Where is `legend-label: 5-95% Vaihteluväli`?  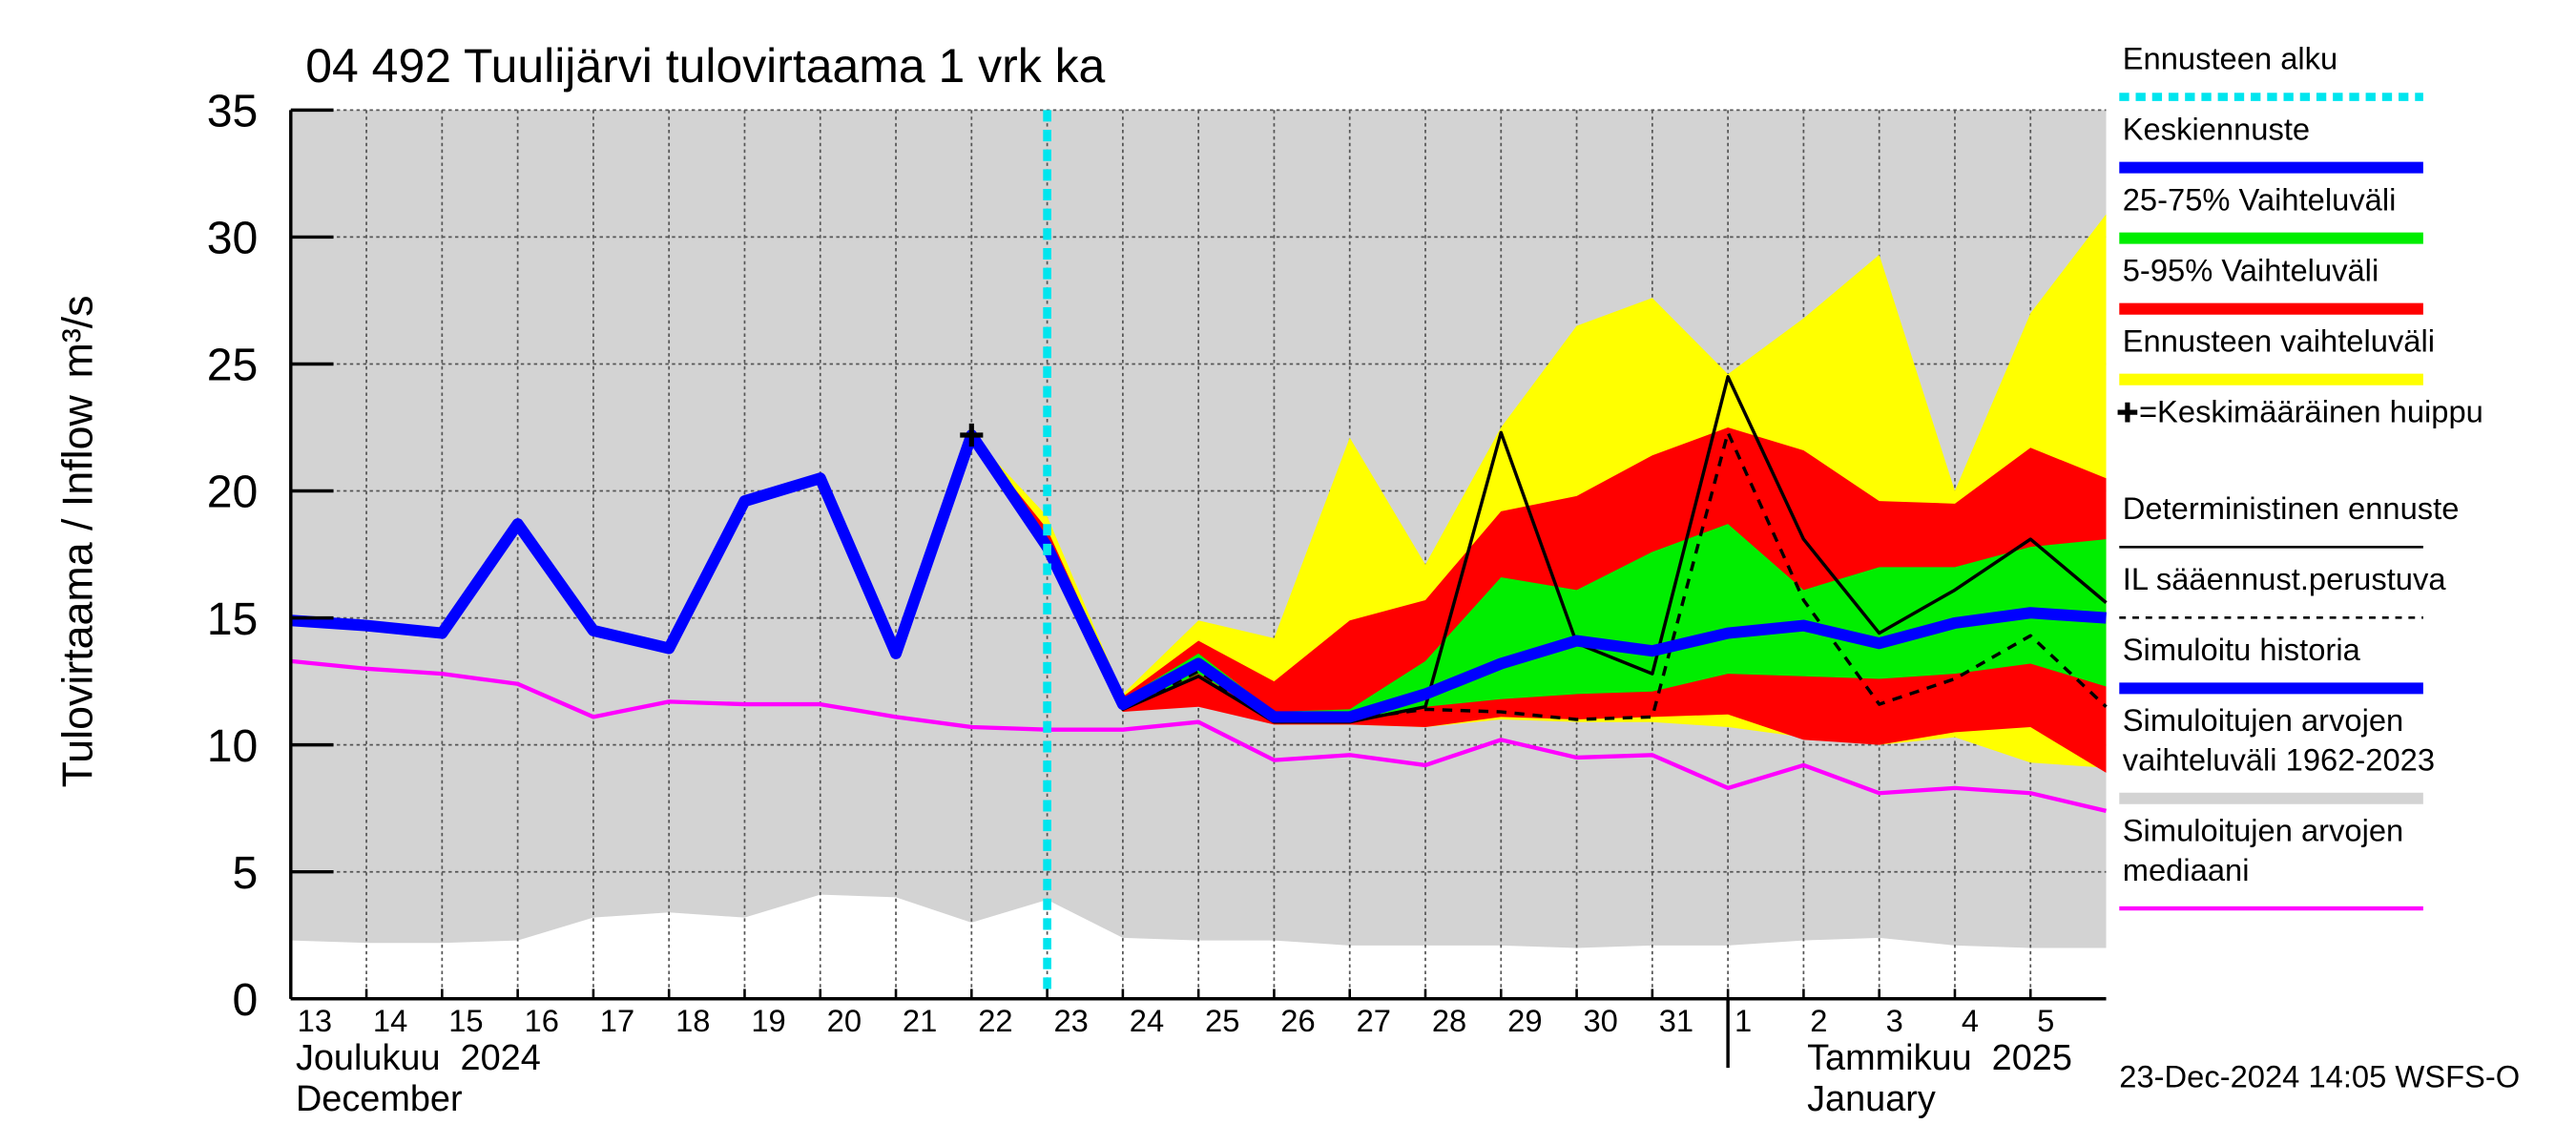
legend-label: 5-95% Vaihteluväli is located at coordinates (2251, 269).